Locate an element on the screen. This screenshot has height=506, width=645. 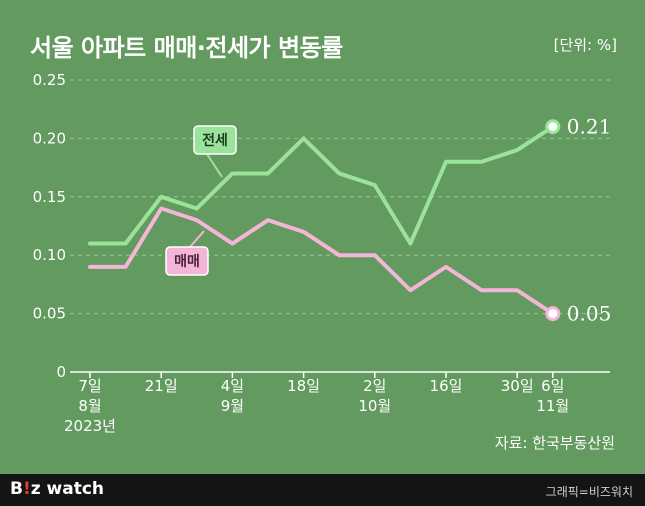
unit-label: [단위: %] is located at coordinates (585, 45).